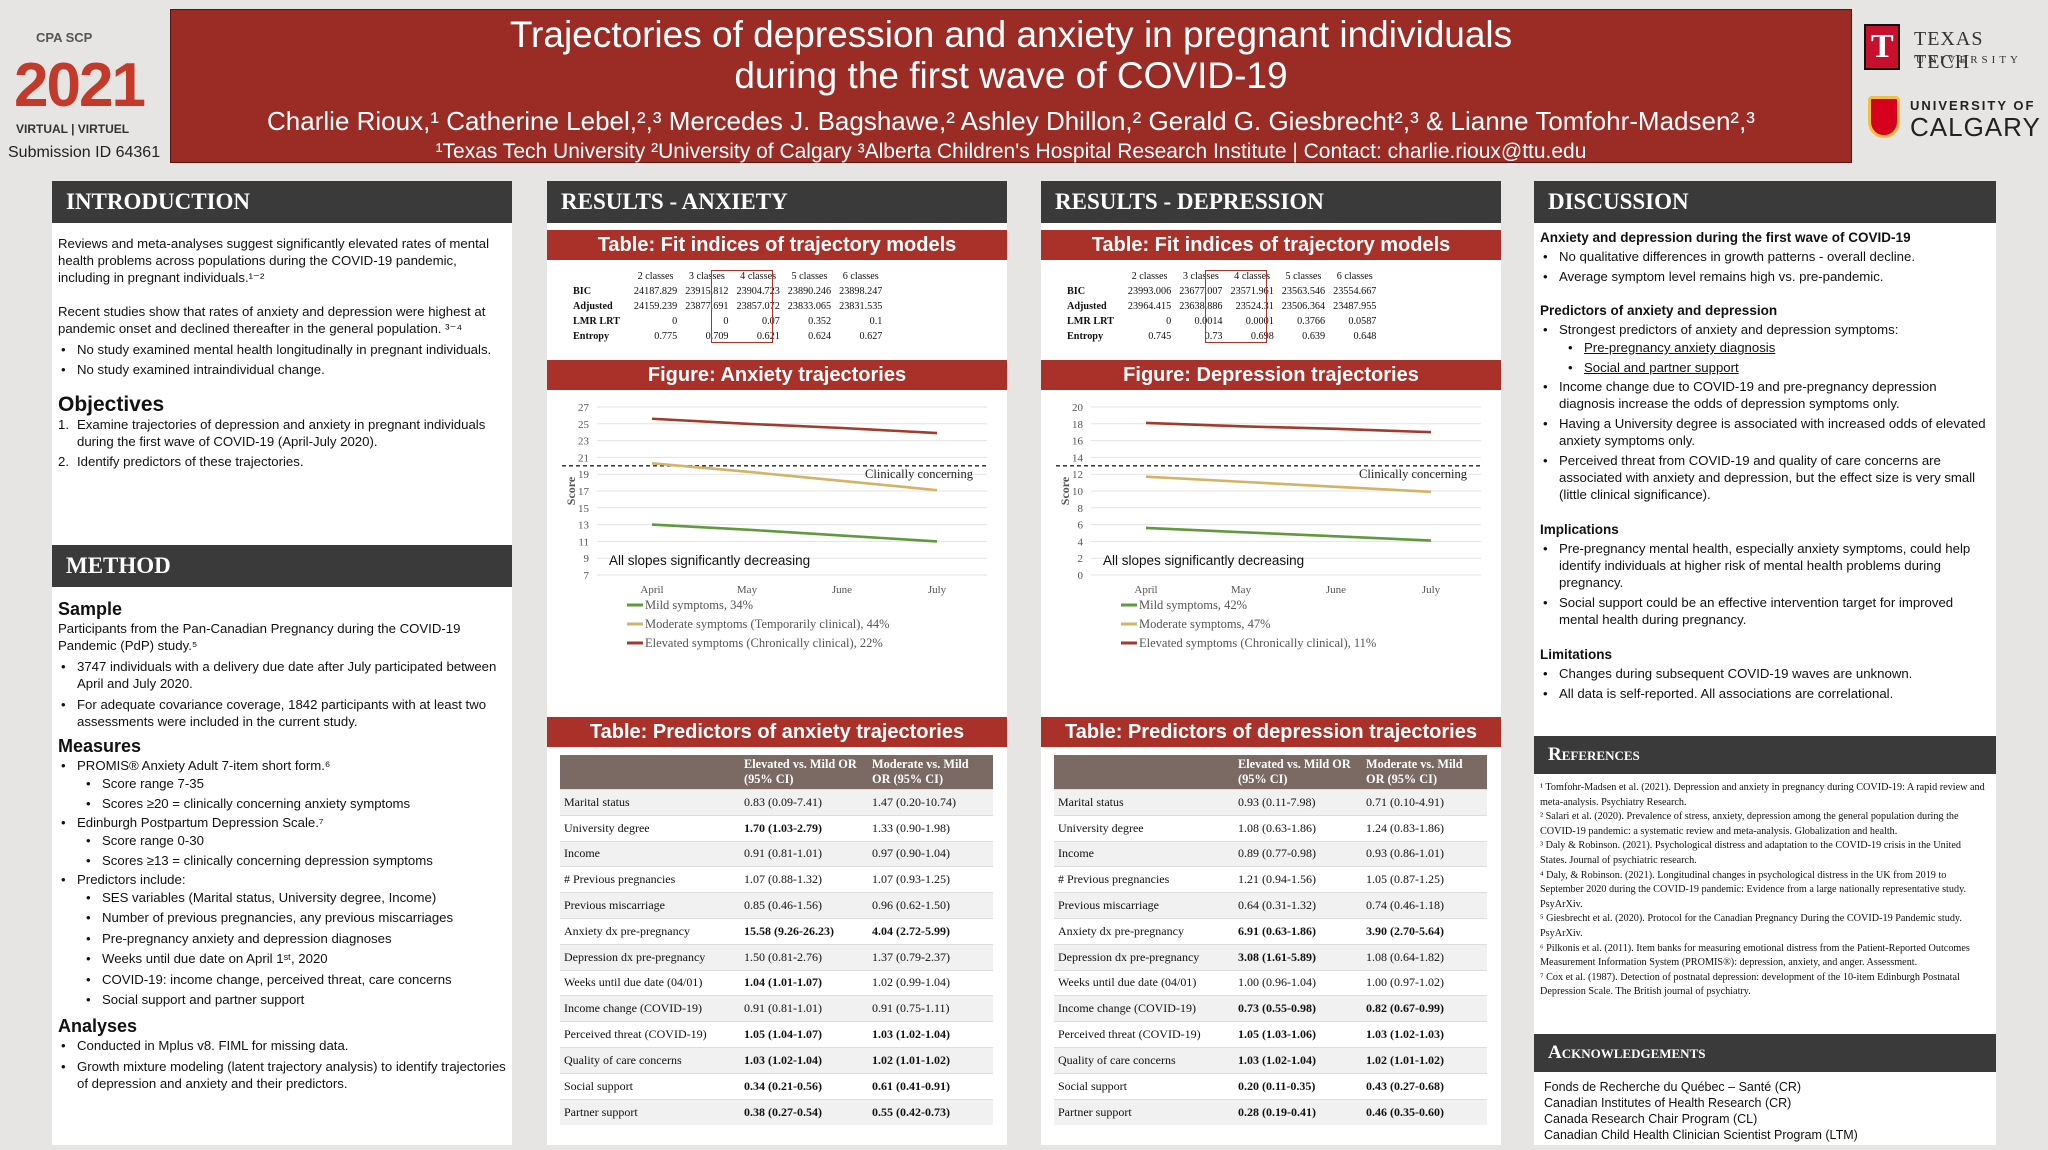 The image size is (2048, 1150). What do you see at coordinates (583, 458) in the screenshot?
I see `y-tick-label: 21` at bounding box center [583, 458].